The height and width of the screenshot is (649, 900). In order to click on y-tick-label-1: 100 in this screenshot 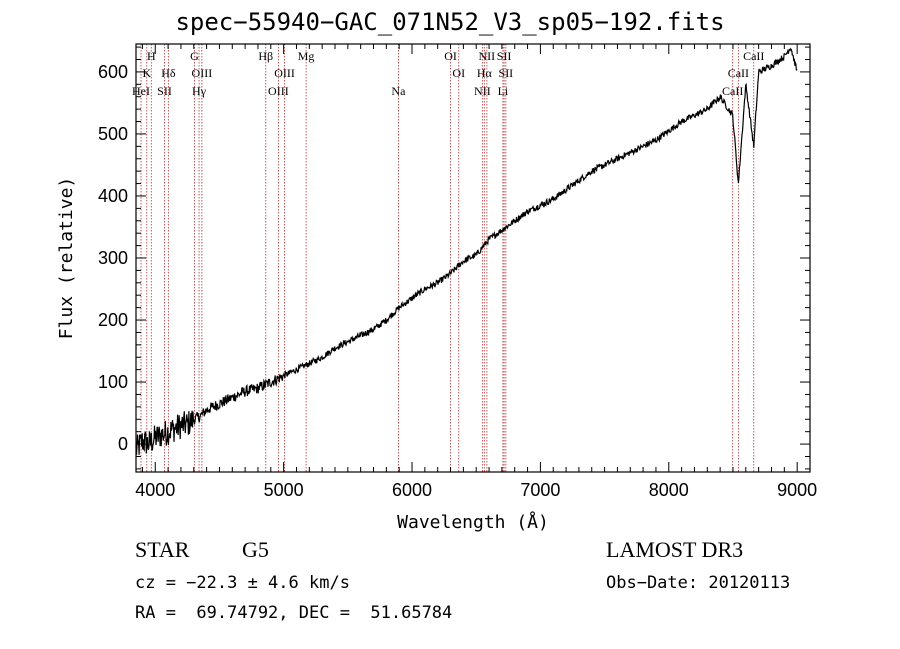, I will do `click(113, 382)`.